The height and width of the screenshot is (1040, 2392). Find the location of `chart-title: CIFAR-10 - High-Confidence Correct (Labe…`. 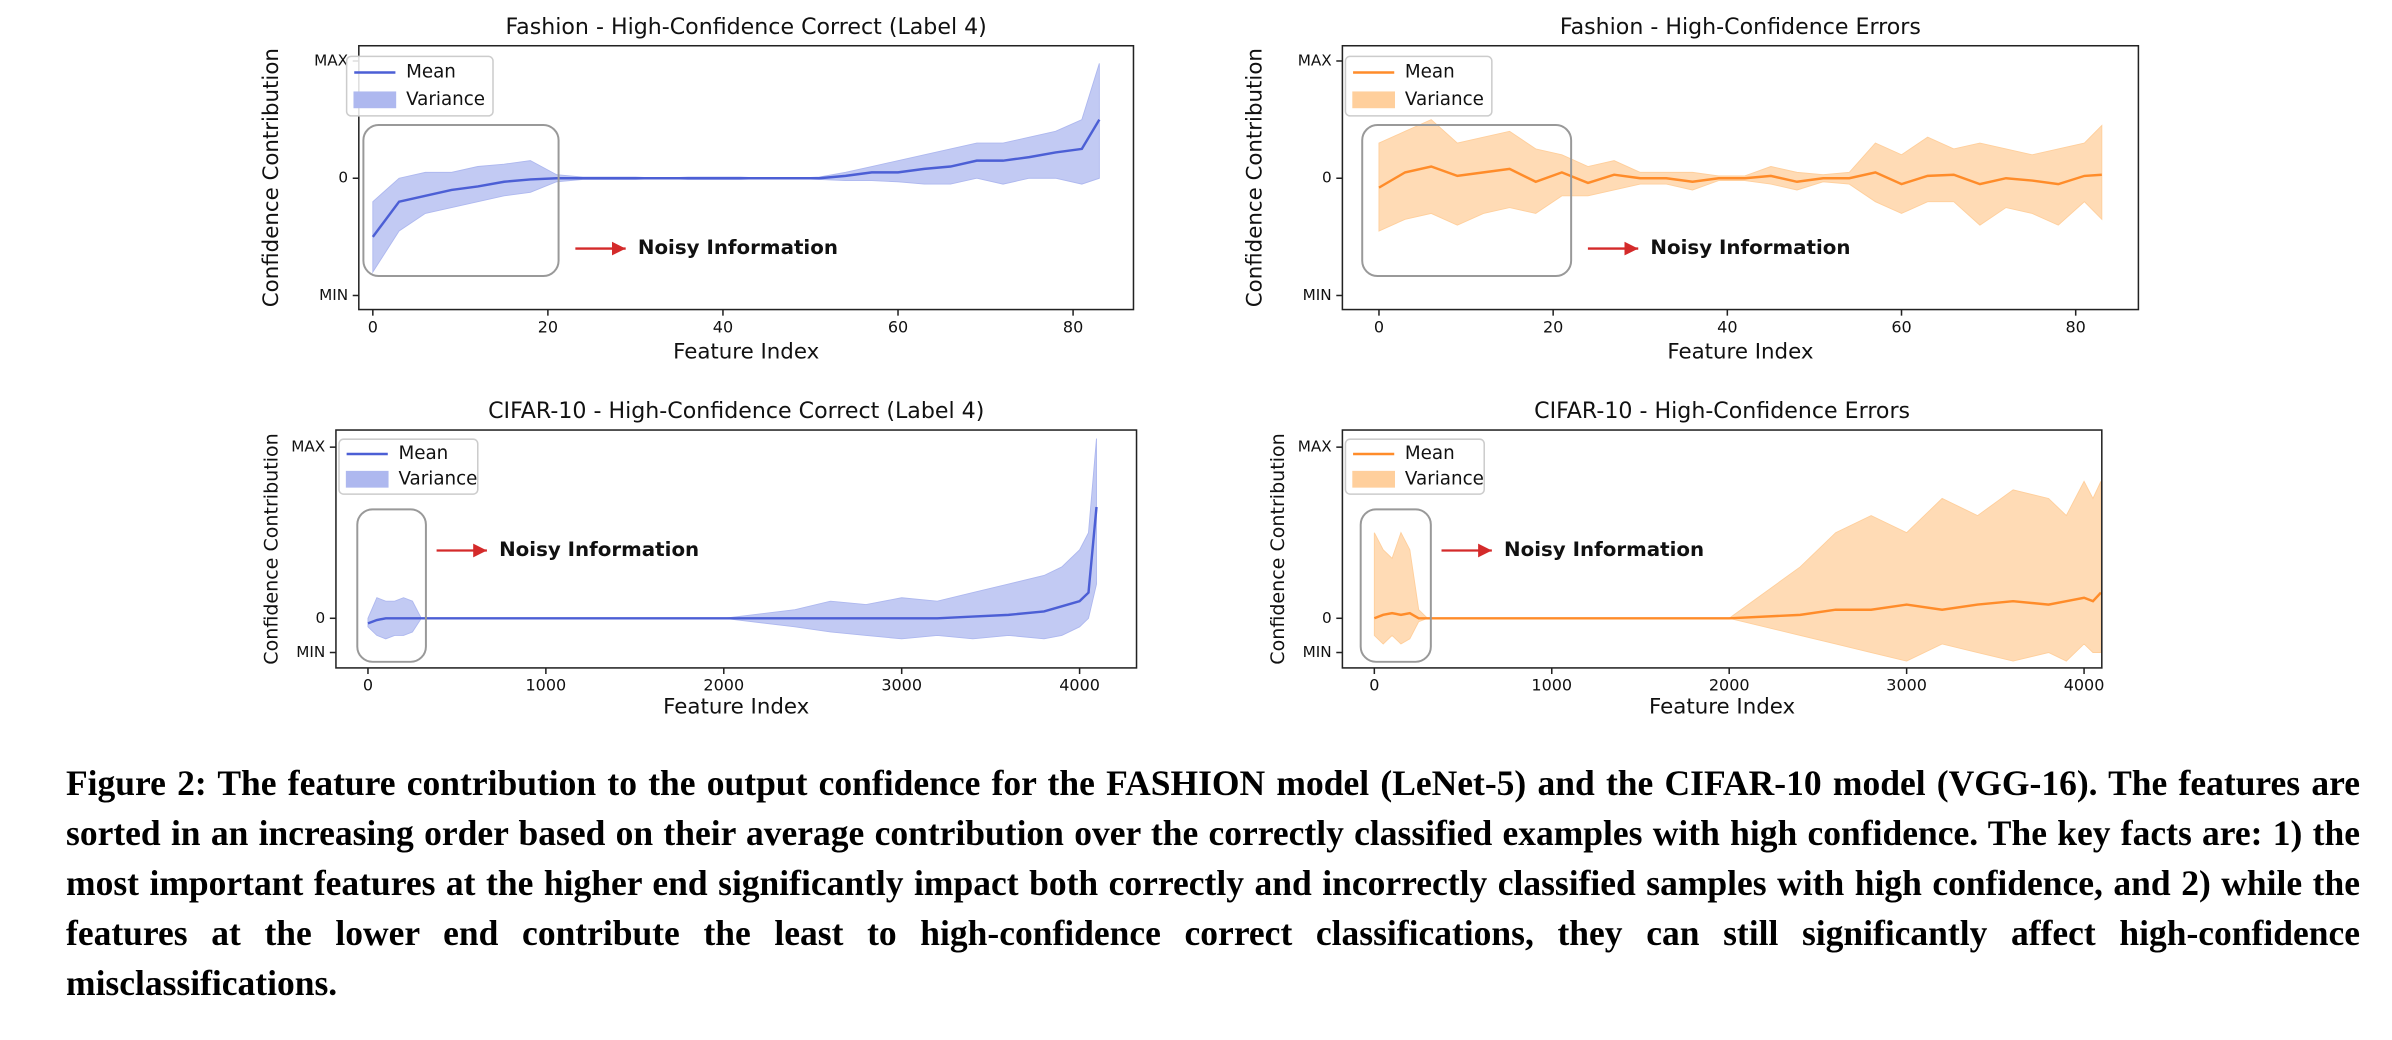

chart-title: CIFAR-10 - High-Confidence Correct (Labe… is located at coordinates (736, 411).